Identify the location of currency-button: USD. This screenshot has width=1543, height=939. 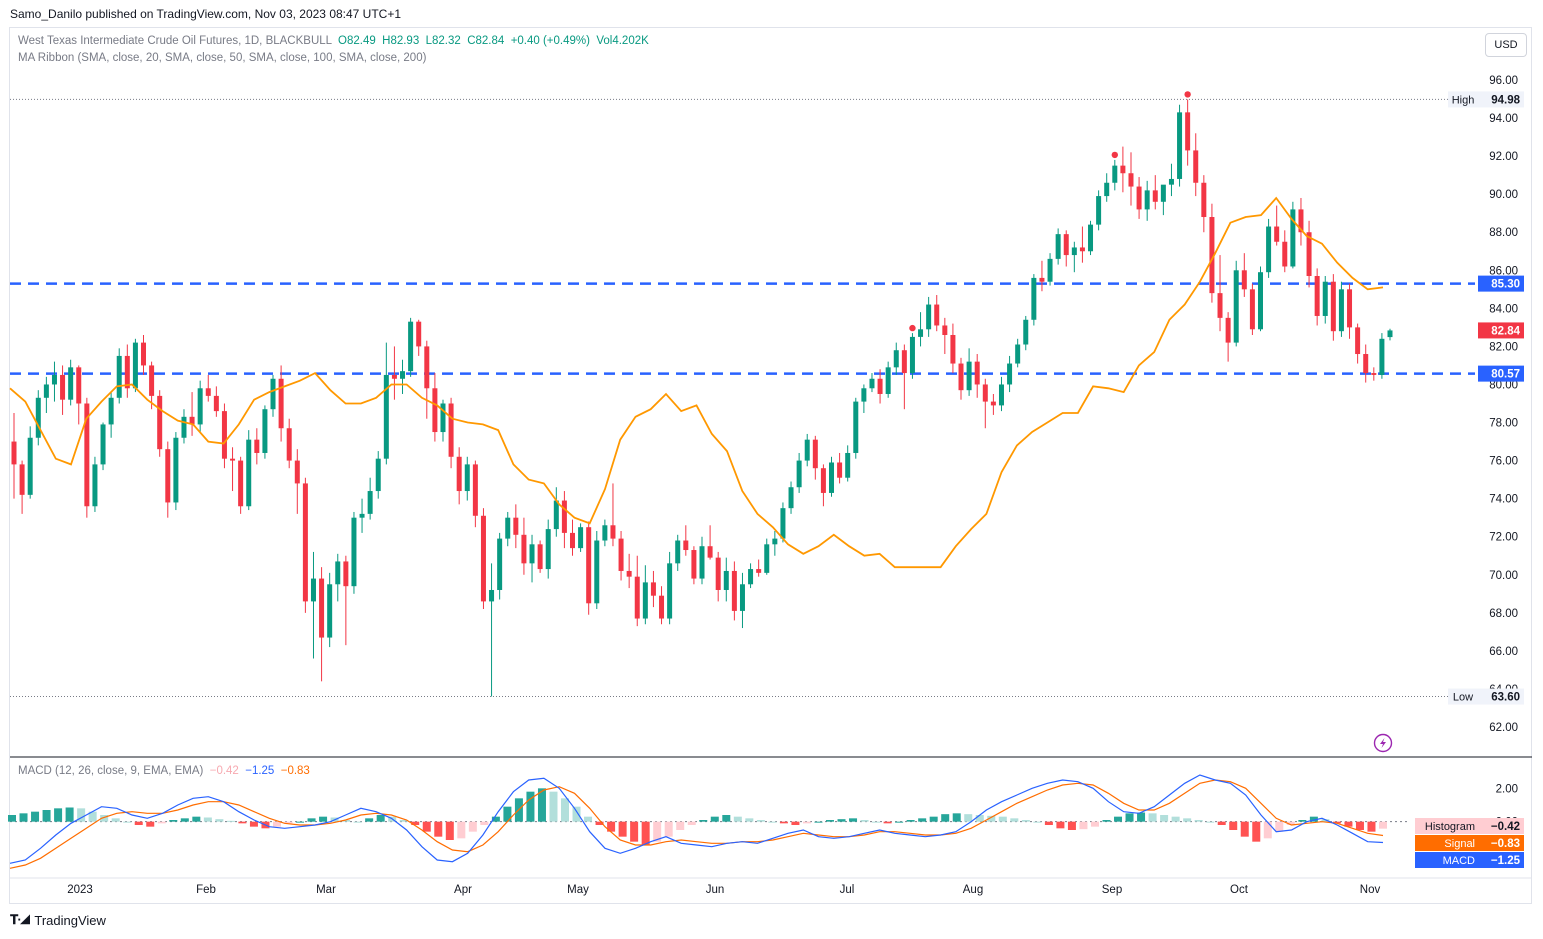
(1506, 45).